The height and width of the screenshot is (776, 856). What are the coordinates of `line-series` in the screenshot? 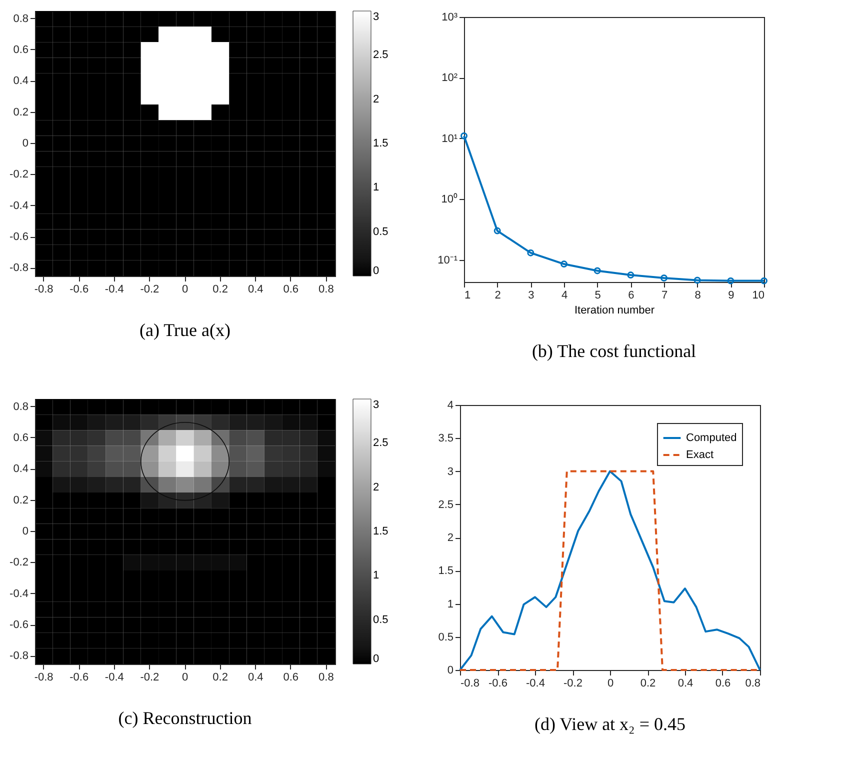 It's located at (610, 570).